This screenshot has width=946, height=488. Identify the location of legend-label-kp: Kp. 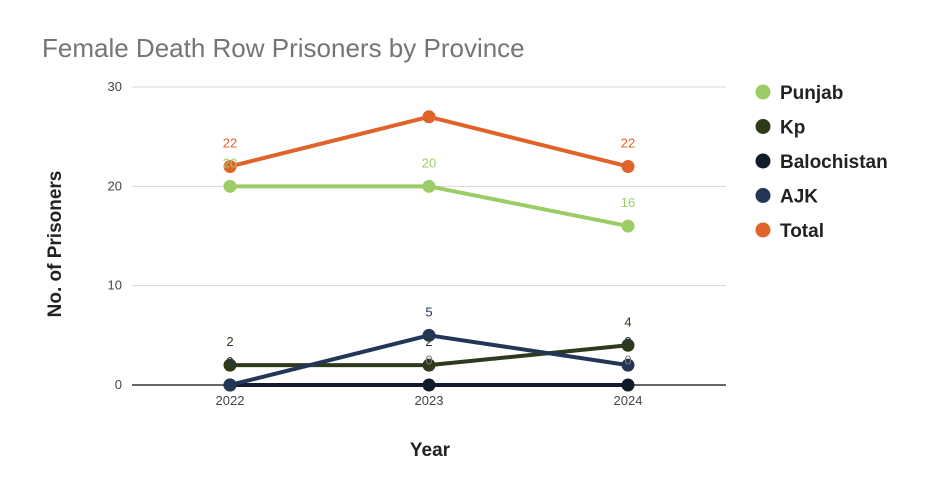
(792, 128).